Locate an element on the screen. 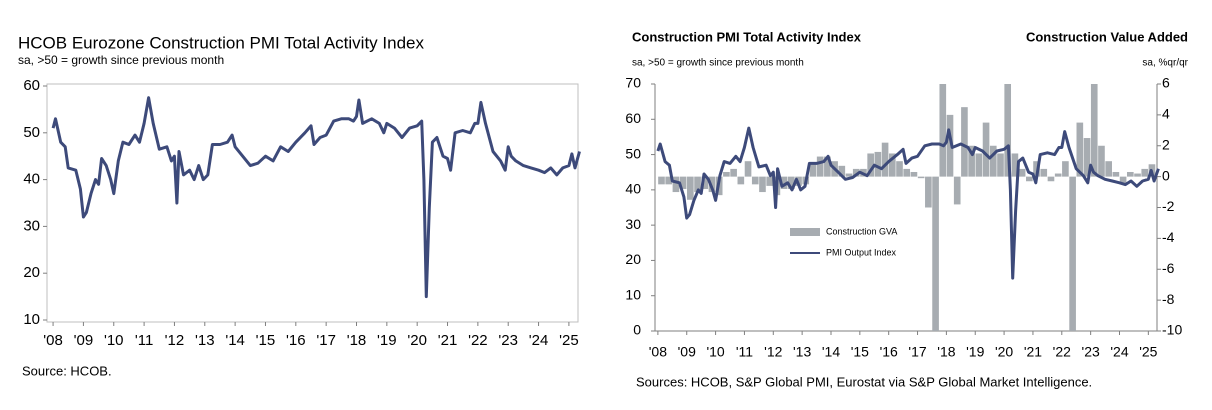 This screenshot has width=1212, height=410. x-tick-label: '08 is located at coordinates (658, 352).